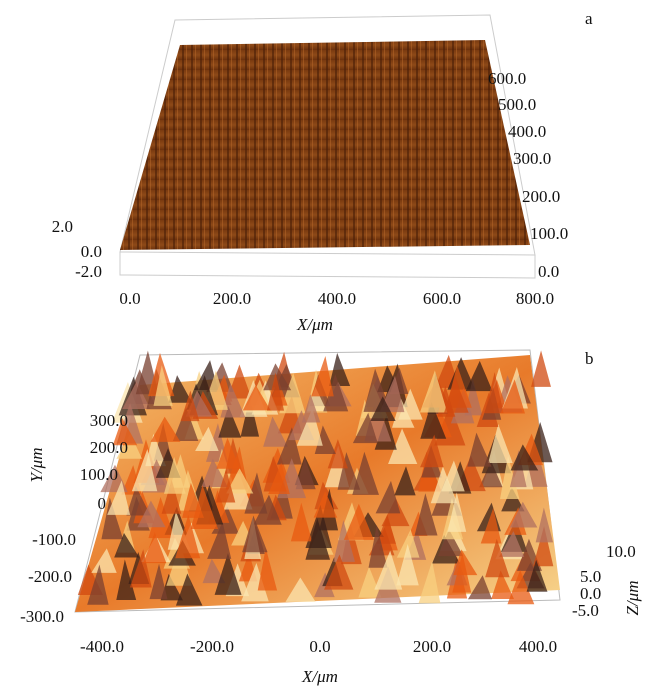 The height and width of the screenshot is (690, 648). What do you see at coordinates (621, 551) in the screenshot?
I see `z-tick-label: 10.0` at bounding box center [621, 551].